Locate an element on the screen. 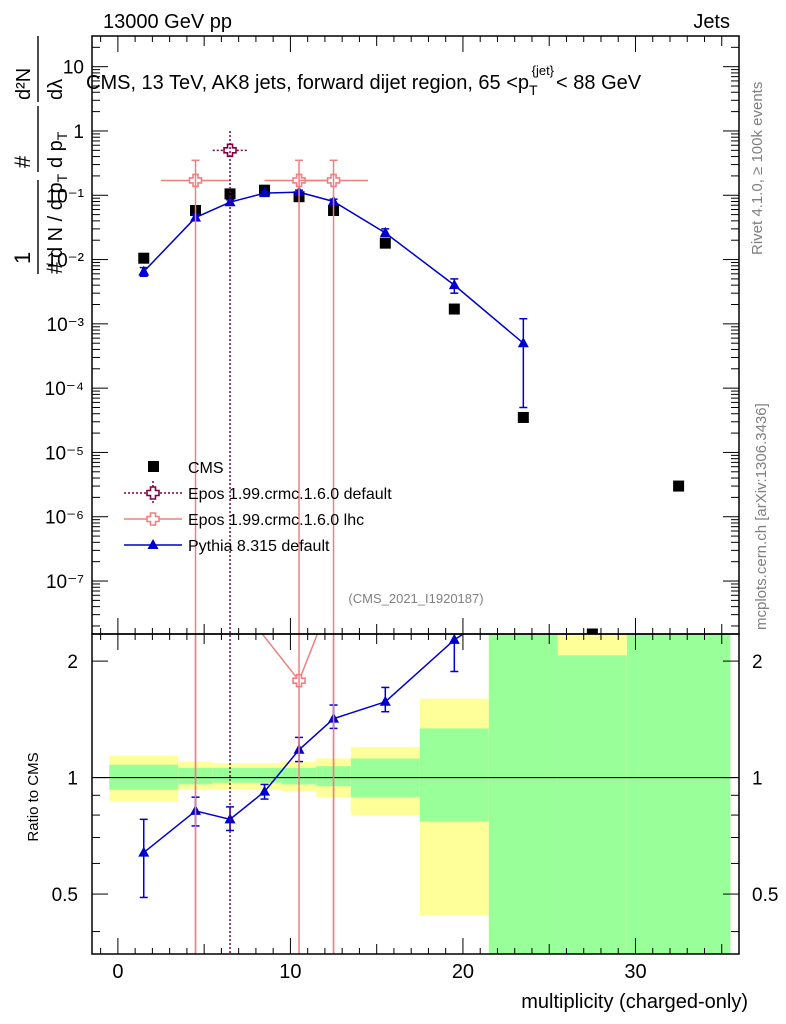  y-tick-label-7: 10⁻⁶ is located at coordinates (64, 518).